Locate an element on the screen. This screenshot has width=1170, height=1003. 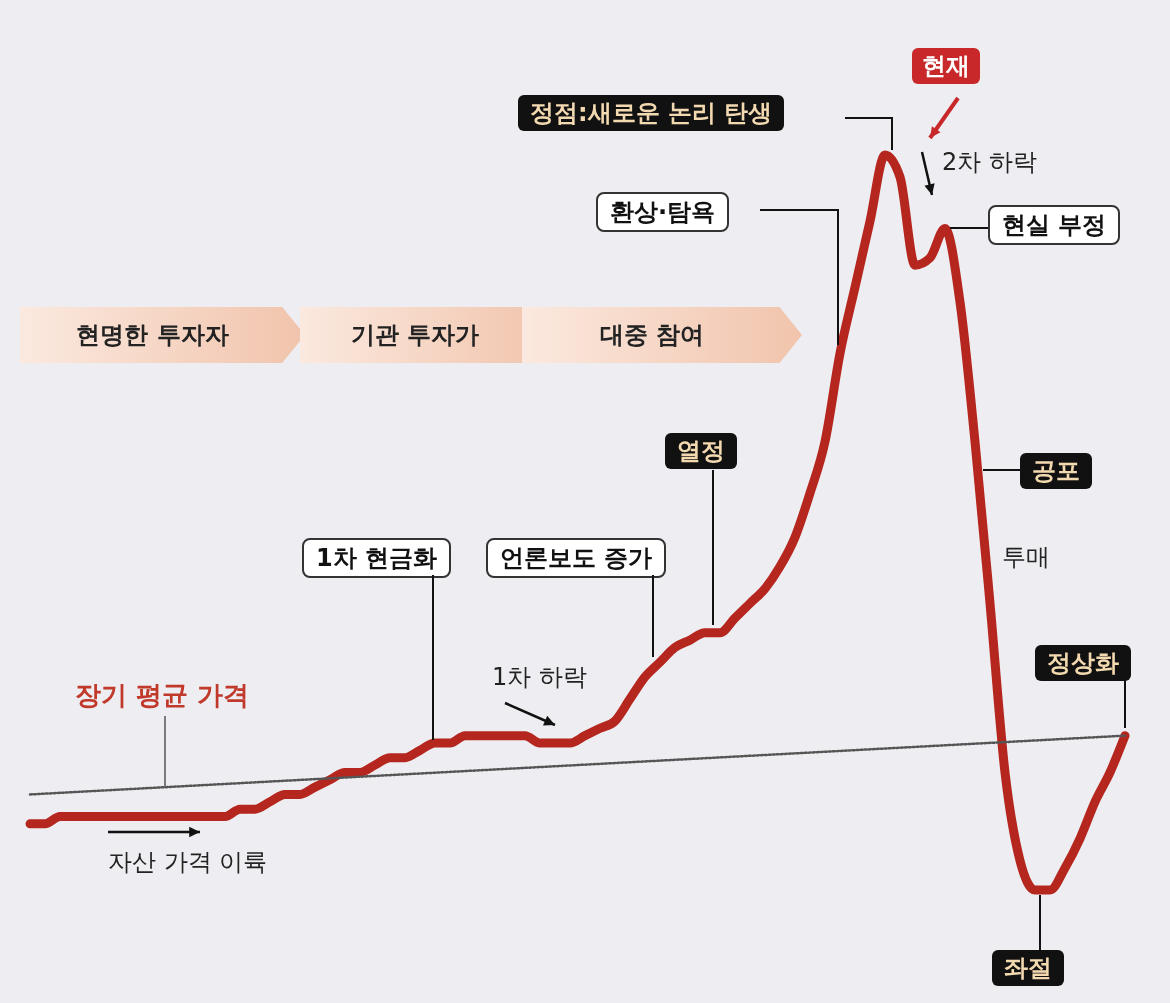
annotation: 언론보도 증가 is located at coordinates (576, 558).